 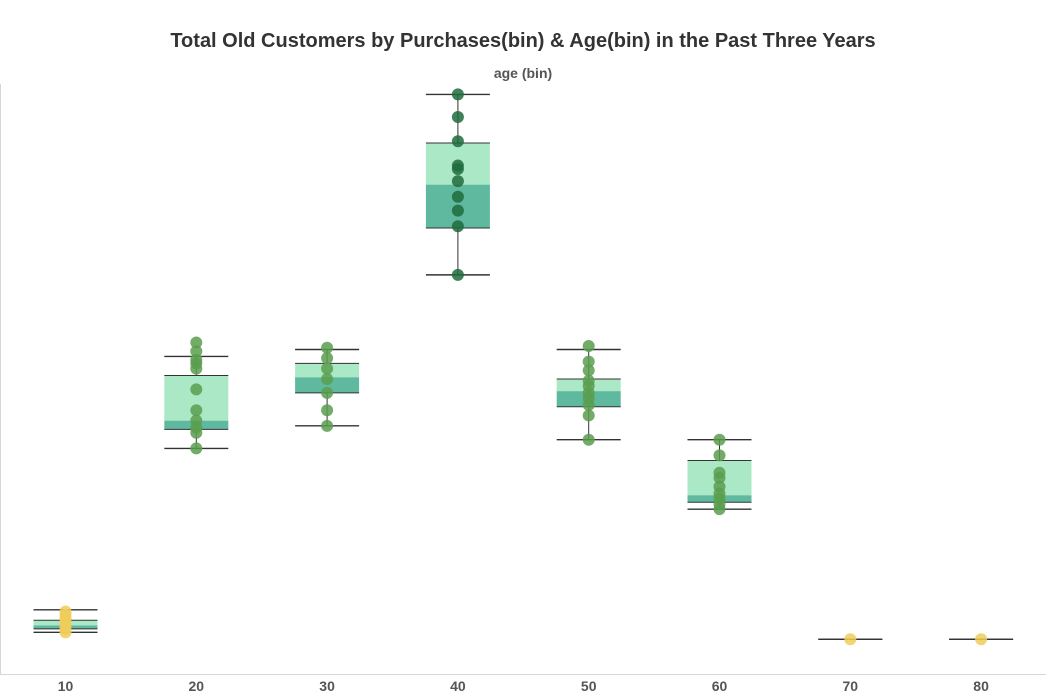 What do you see at coordinates (197, 686) in the screenshot?
I see `x-tick-label-20: 20` at bounding box center [197, 686].